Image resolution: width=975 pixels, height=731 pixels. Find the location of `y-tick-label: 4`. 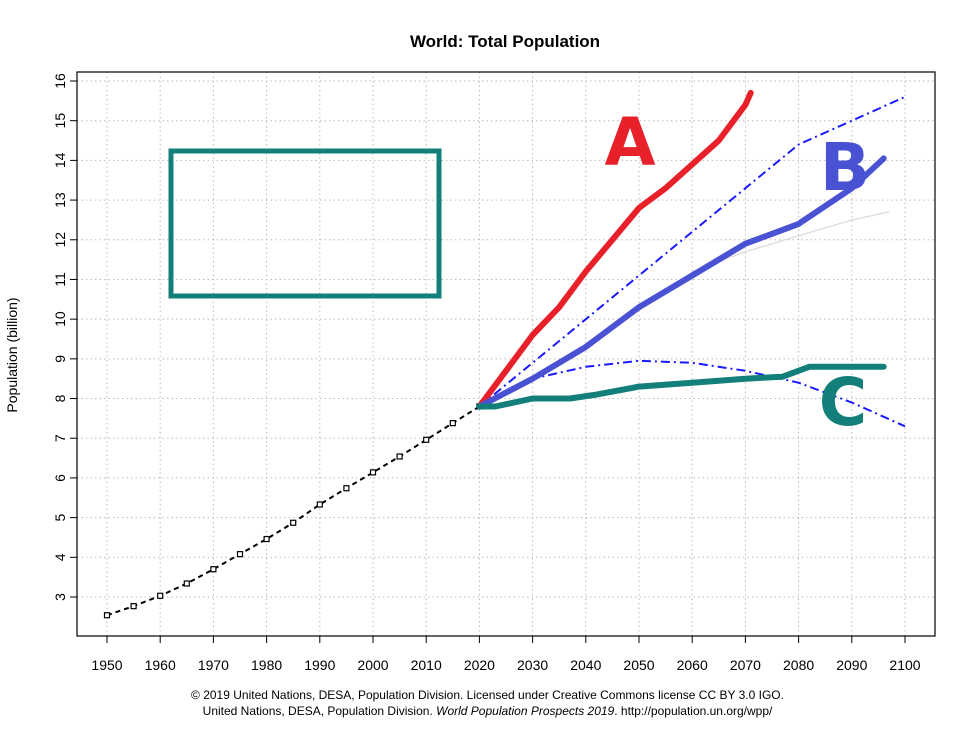

y-tick-label: 4 is located at coordinates (60, 557).